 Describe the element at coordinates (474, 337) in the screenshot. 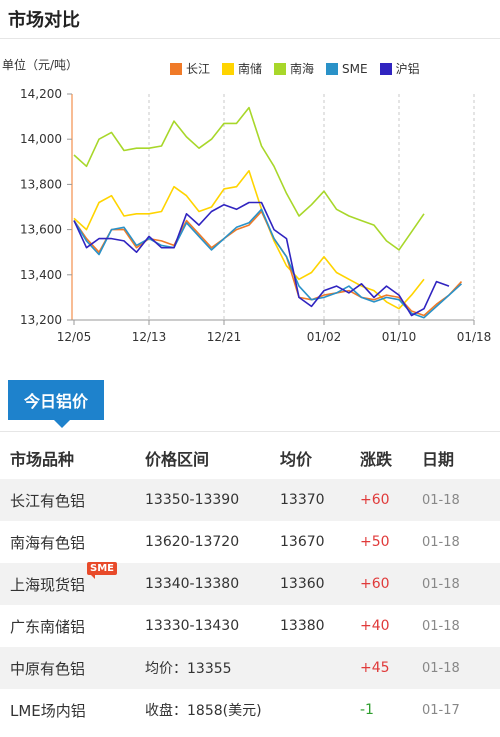

I see `x-tick-label: 01/18` at that location.